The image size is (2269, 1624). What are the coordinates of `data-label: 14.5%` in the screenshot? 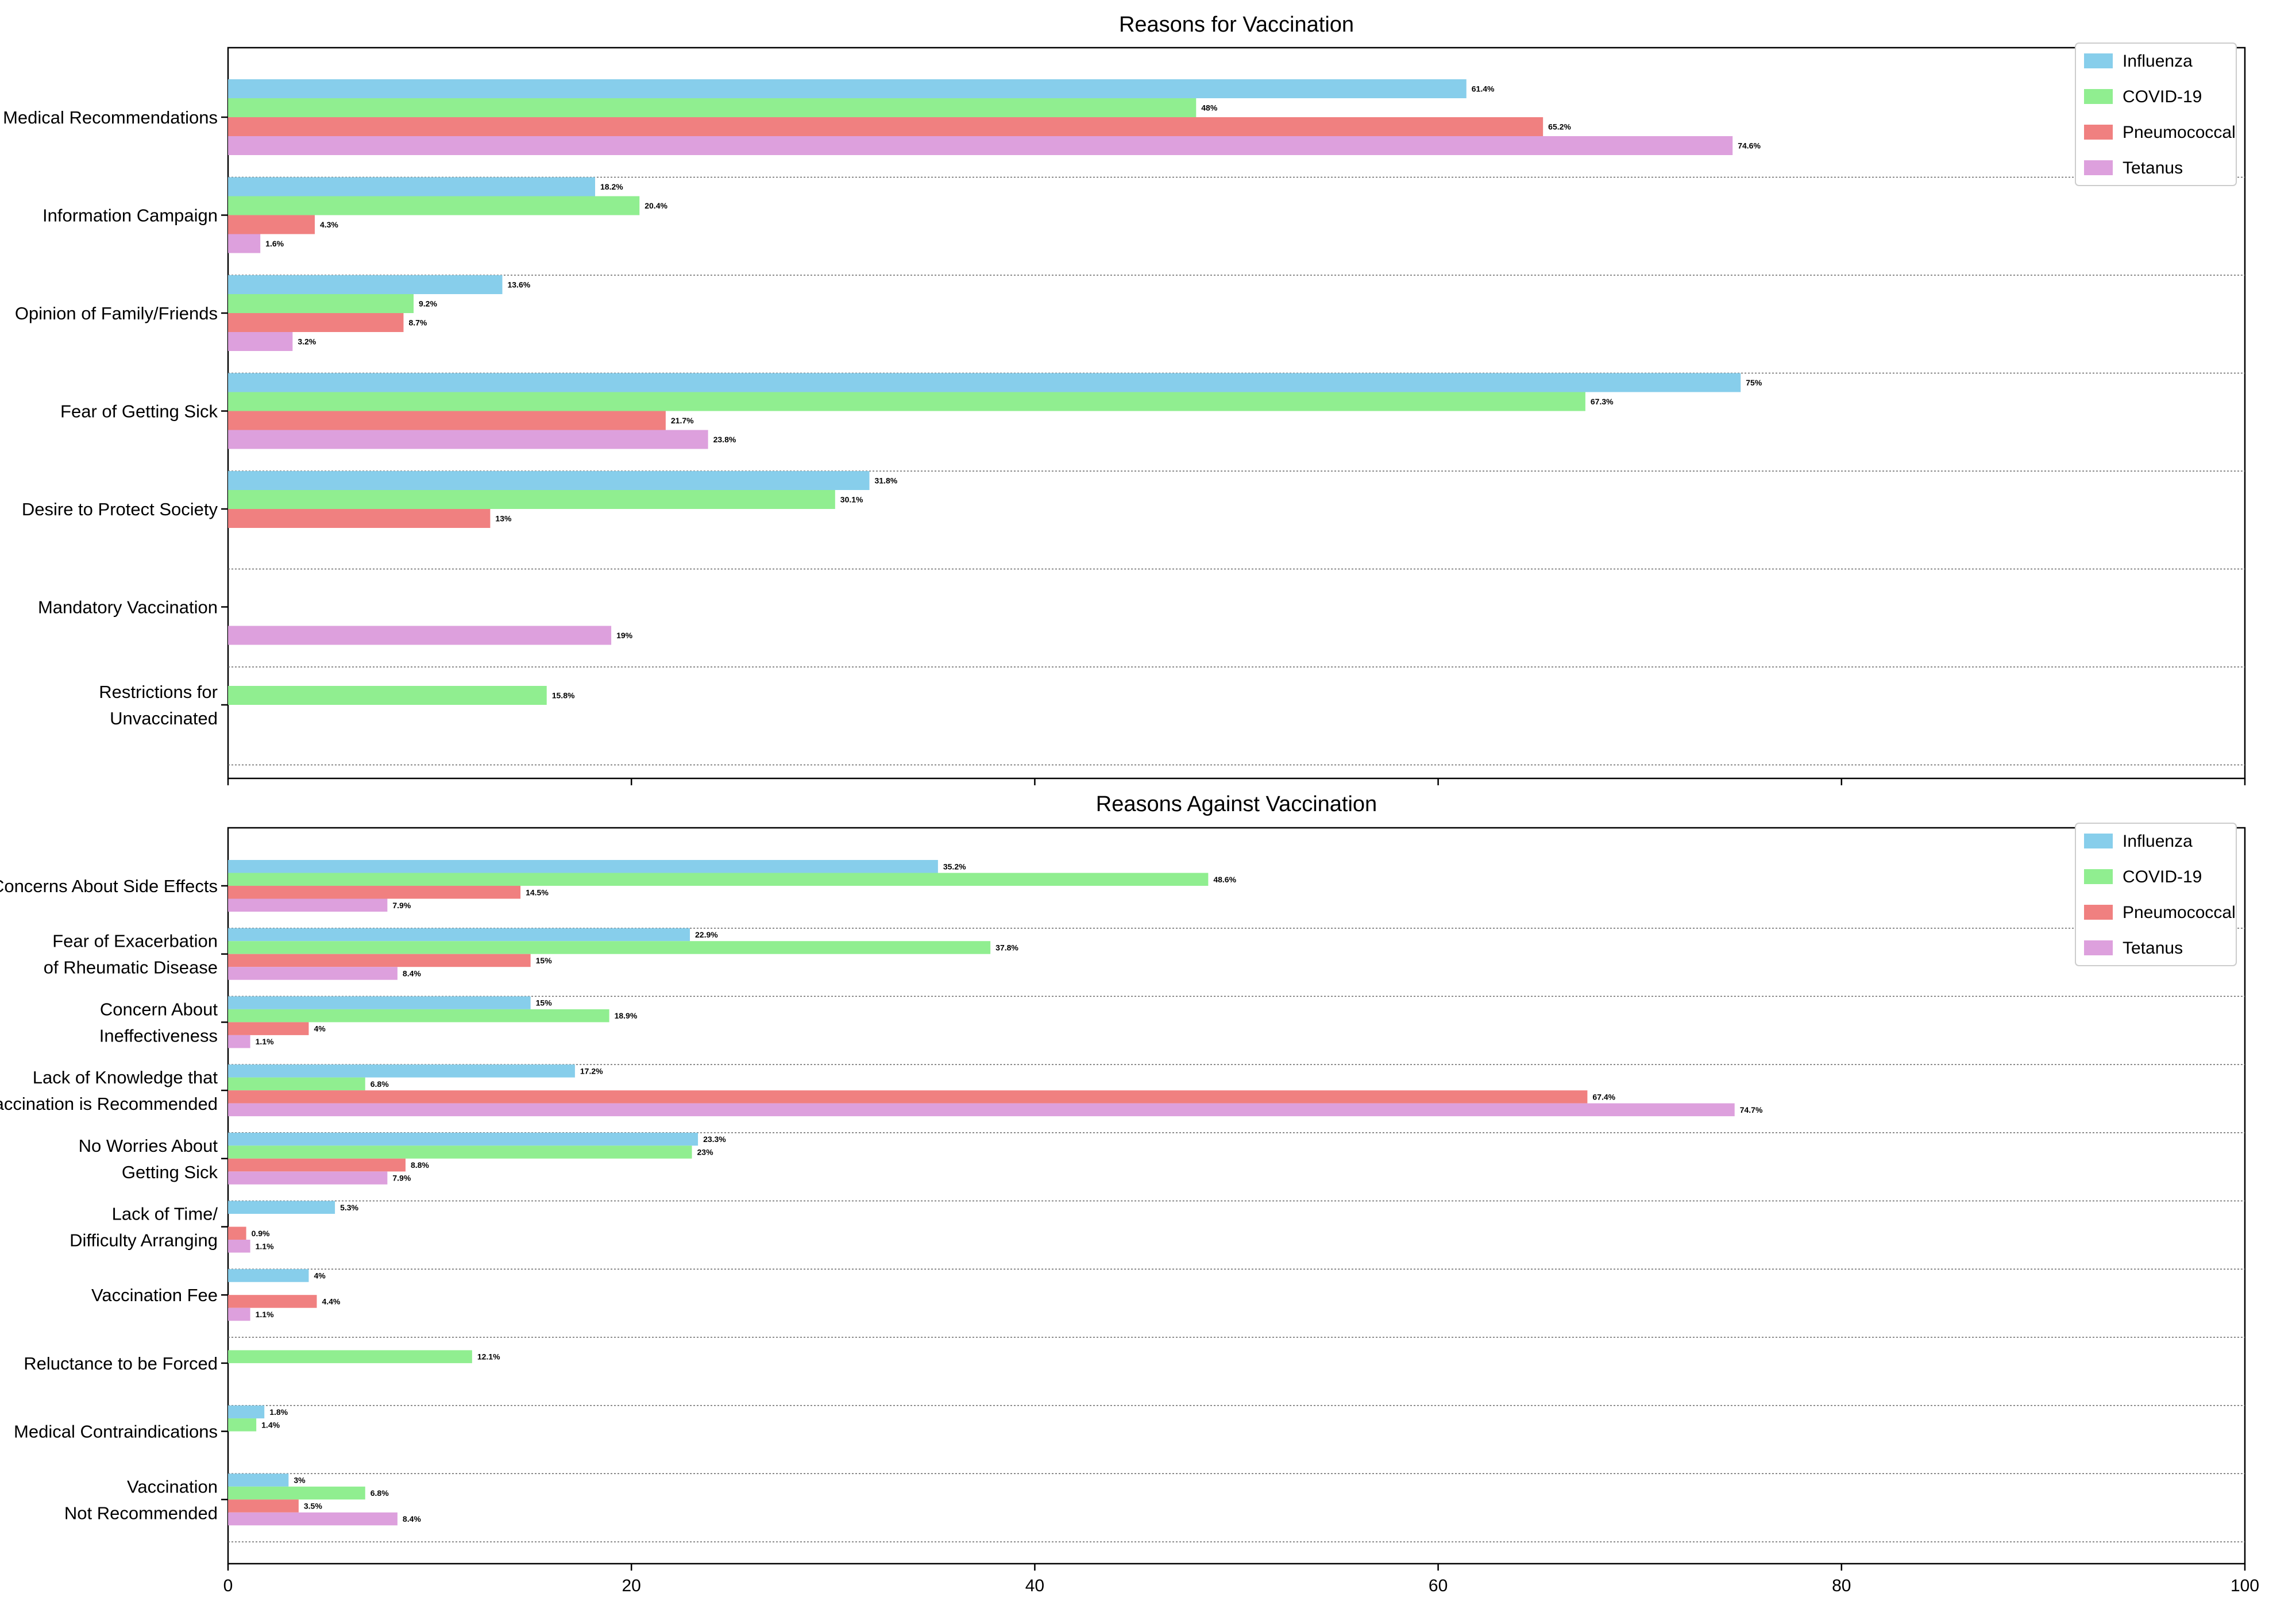 It's located at (537, 893).